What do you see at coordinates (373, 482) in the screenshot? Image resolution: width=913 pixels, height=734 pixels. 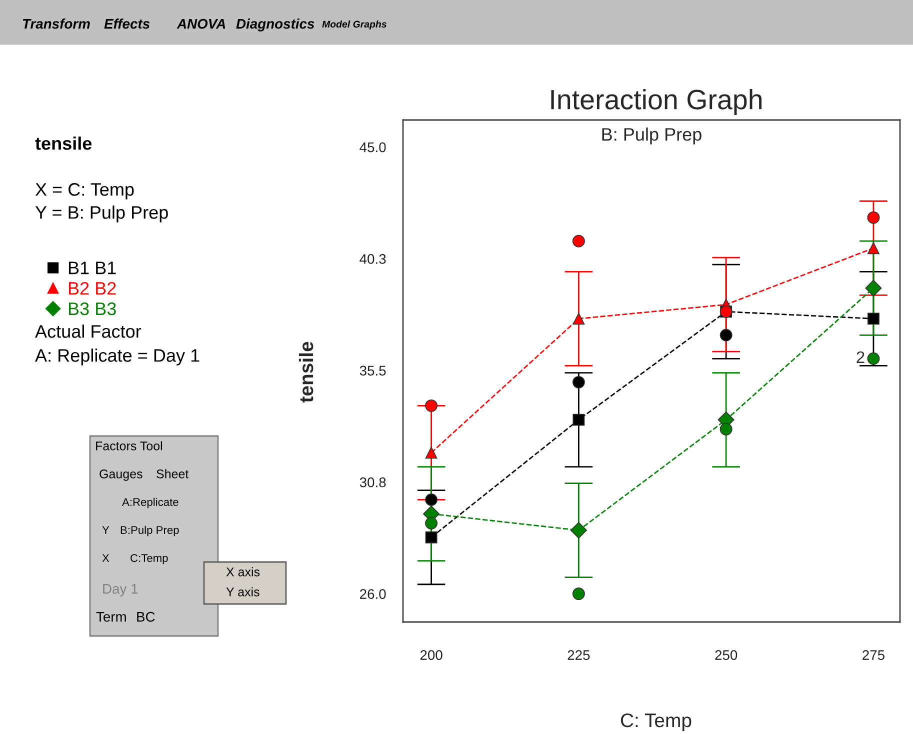 I see `y-tick-label: 30.8` at bounding box center [373, 482].